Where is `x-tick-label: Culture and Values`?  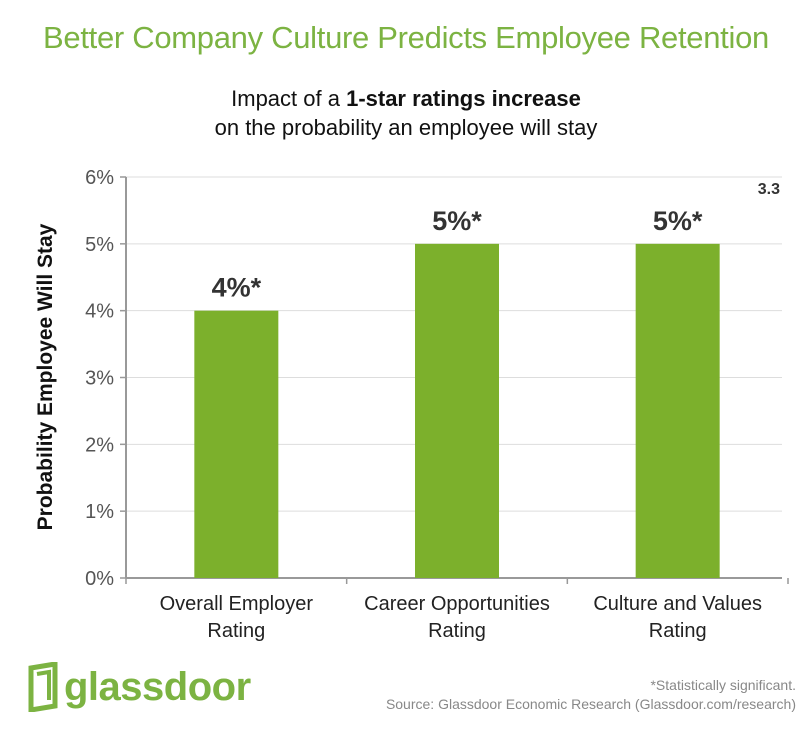
x-tick-label: Culture and Values is located at coordinates (677, 604).